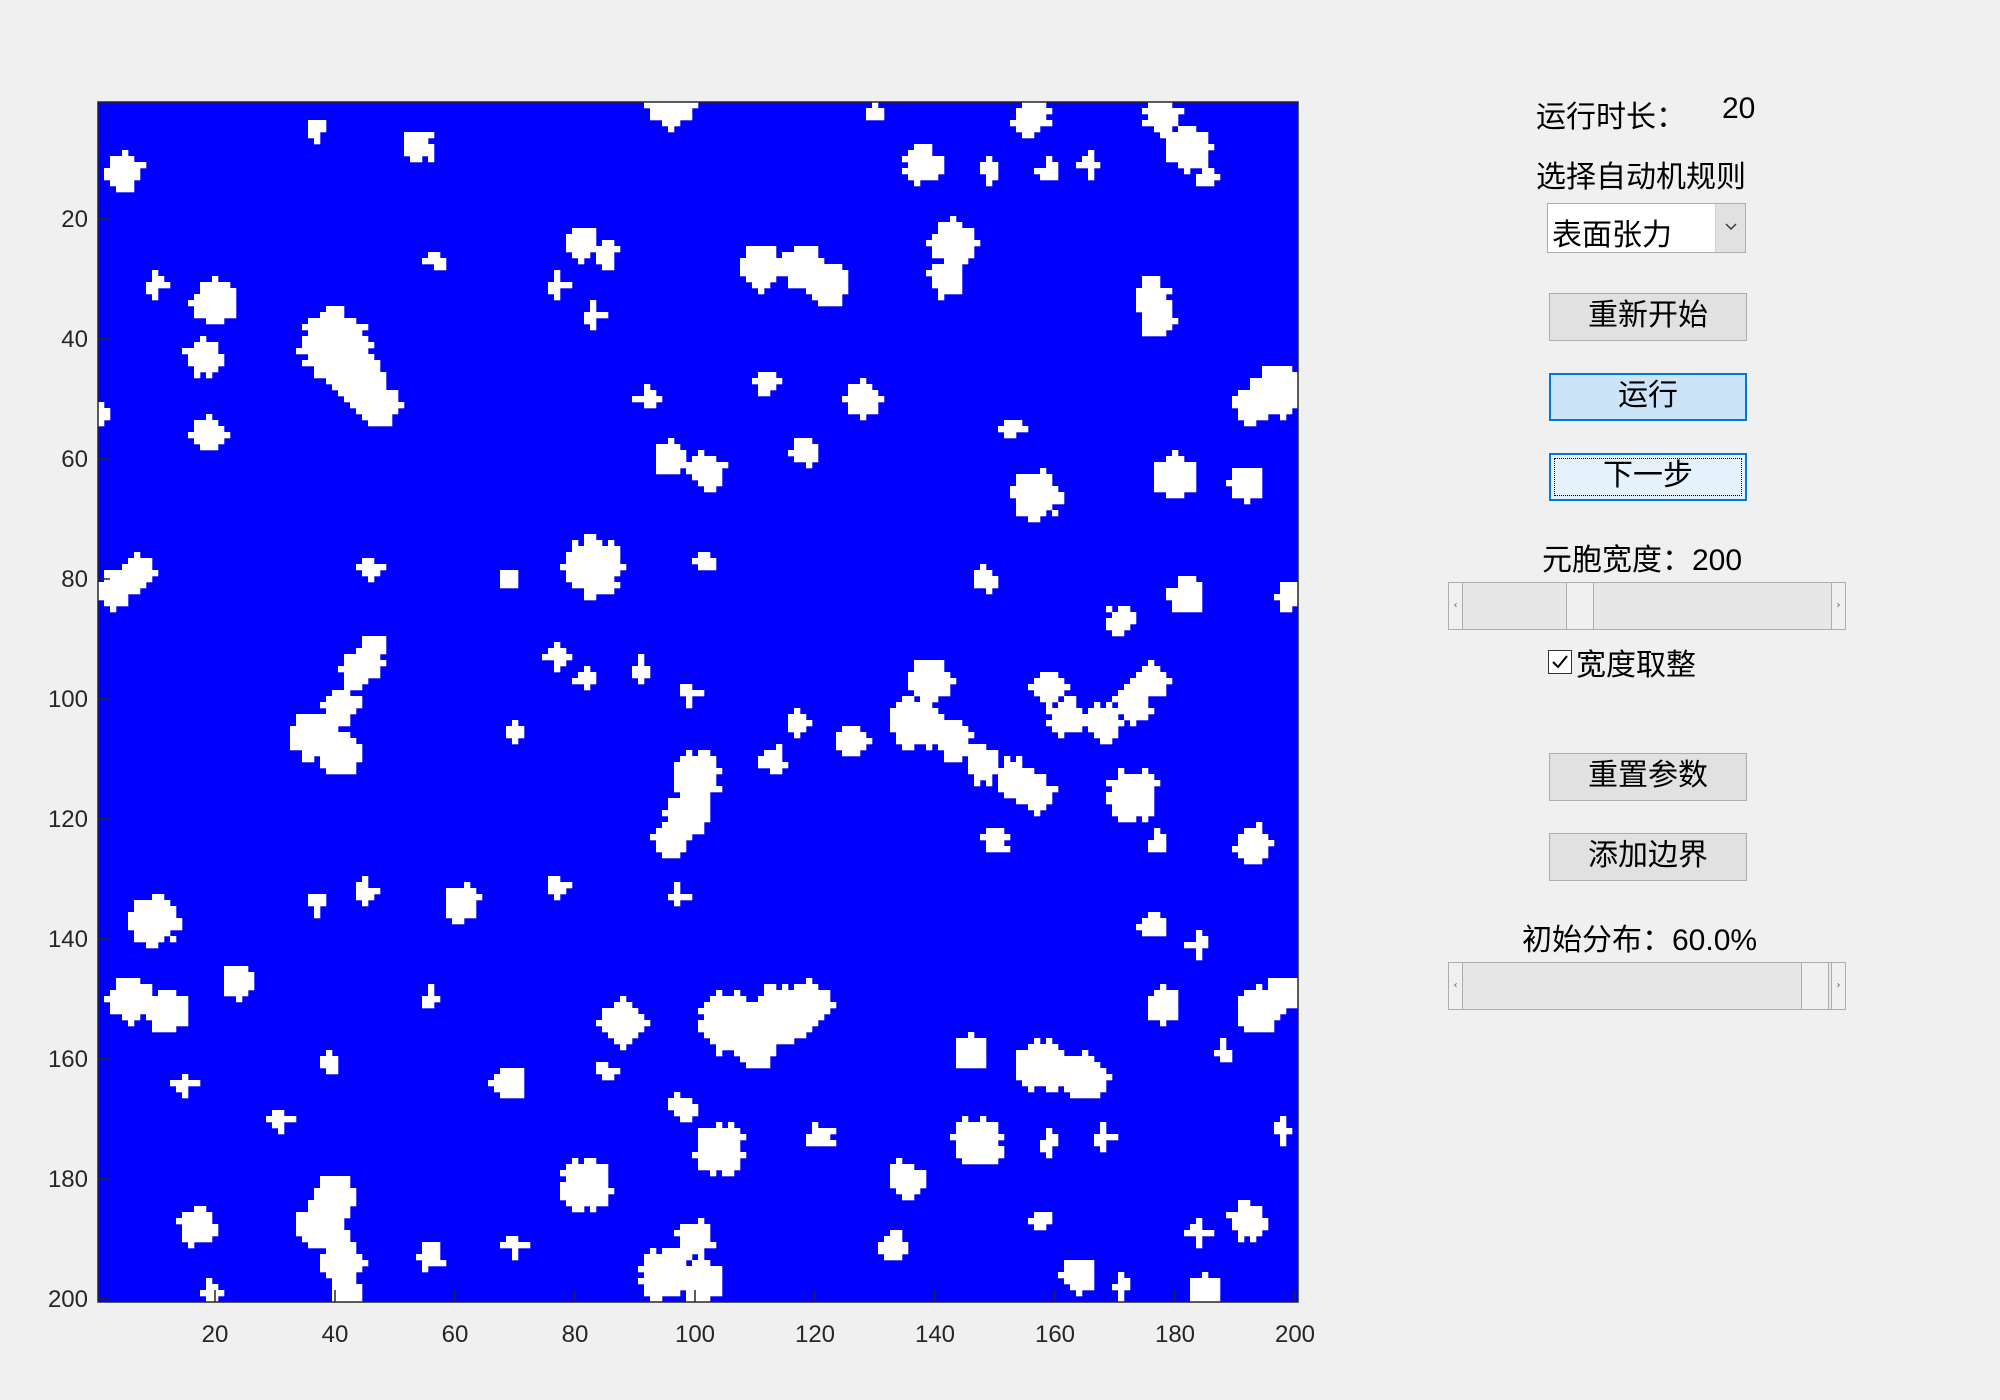 The image size is (2000, 1400). What do you see at coordinates (1622, 662) in the screenshot?
I see `round-width-checkbox: 宽度取整` at bounding box center [1622, 662].